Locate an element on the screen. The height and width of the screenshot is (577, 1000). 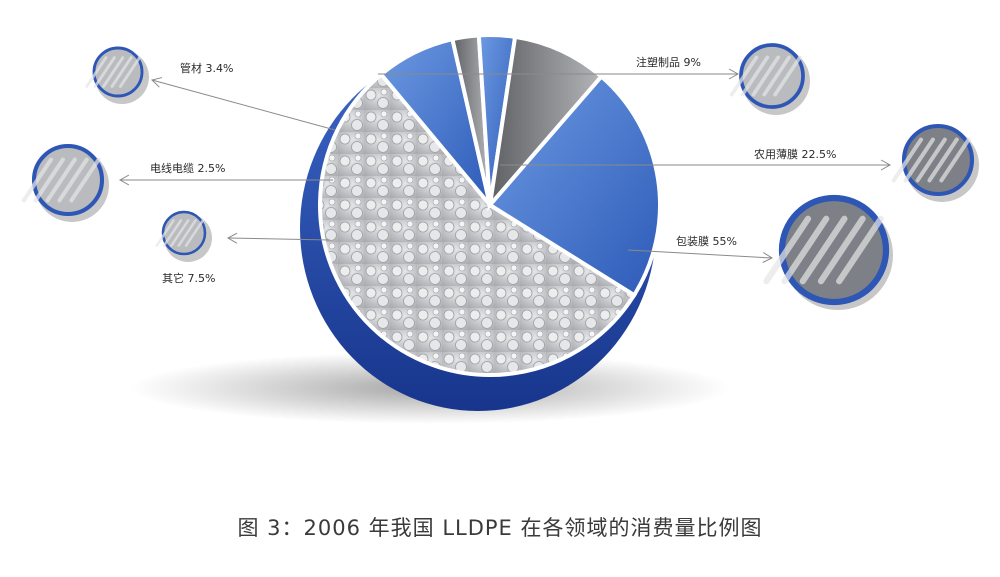
slice-label-4: 注塑制品 9% is located at coordinates (668, 62).